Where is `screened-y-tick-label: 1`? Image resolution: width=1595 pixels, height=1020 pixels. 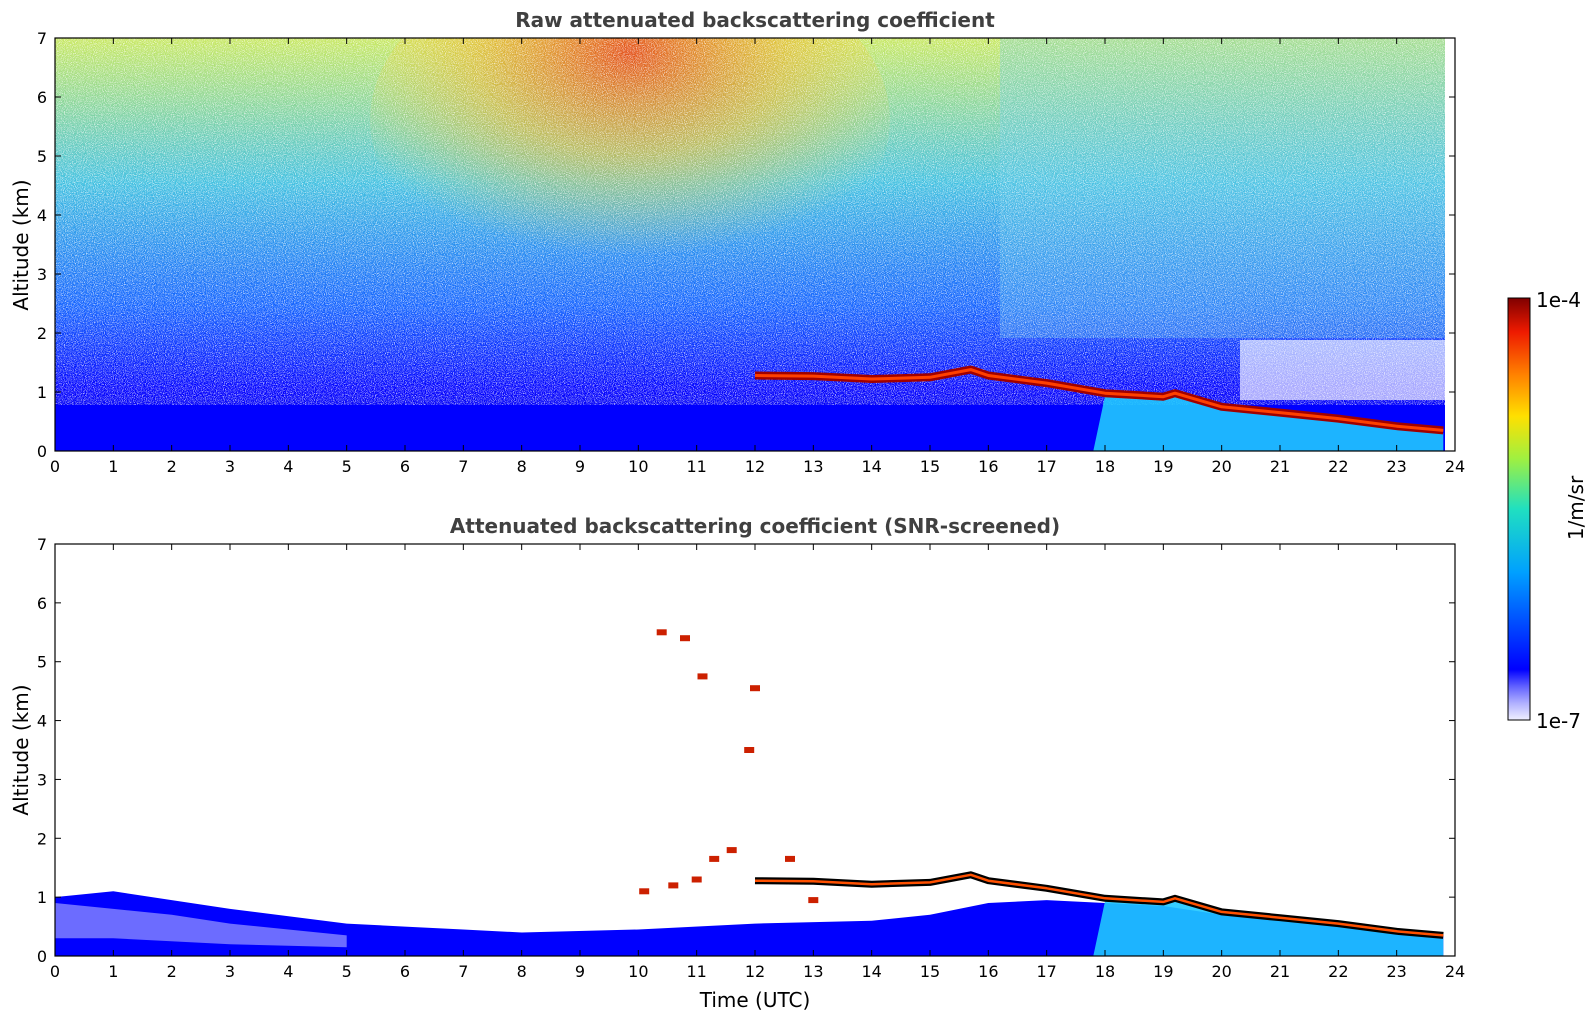 screened-y-tick-label: 1 is located at coordinates (42, 897).